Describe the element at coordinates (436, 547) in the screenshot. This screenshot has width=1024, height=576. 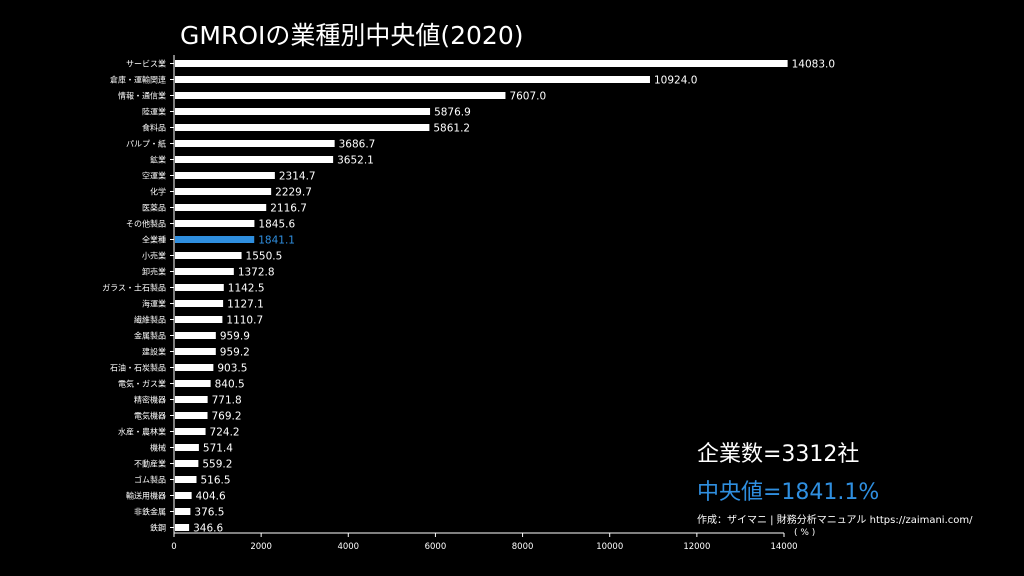
I see `x-tick-label: 6000` at that location.